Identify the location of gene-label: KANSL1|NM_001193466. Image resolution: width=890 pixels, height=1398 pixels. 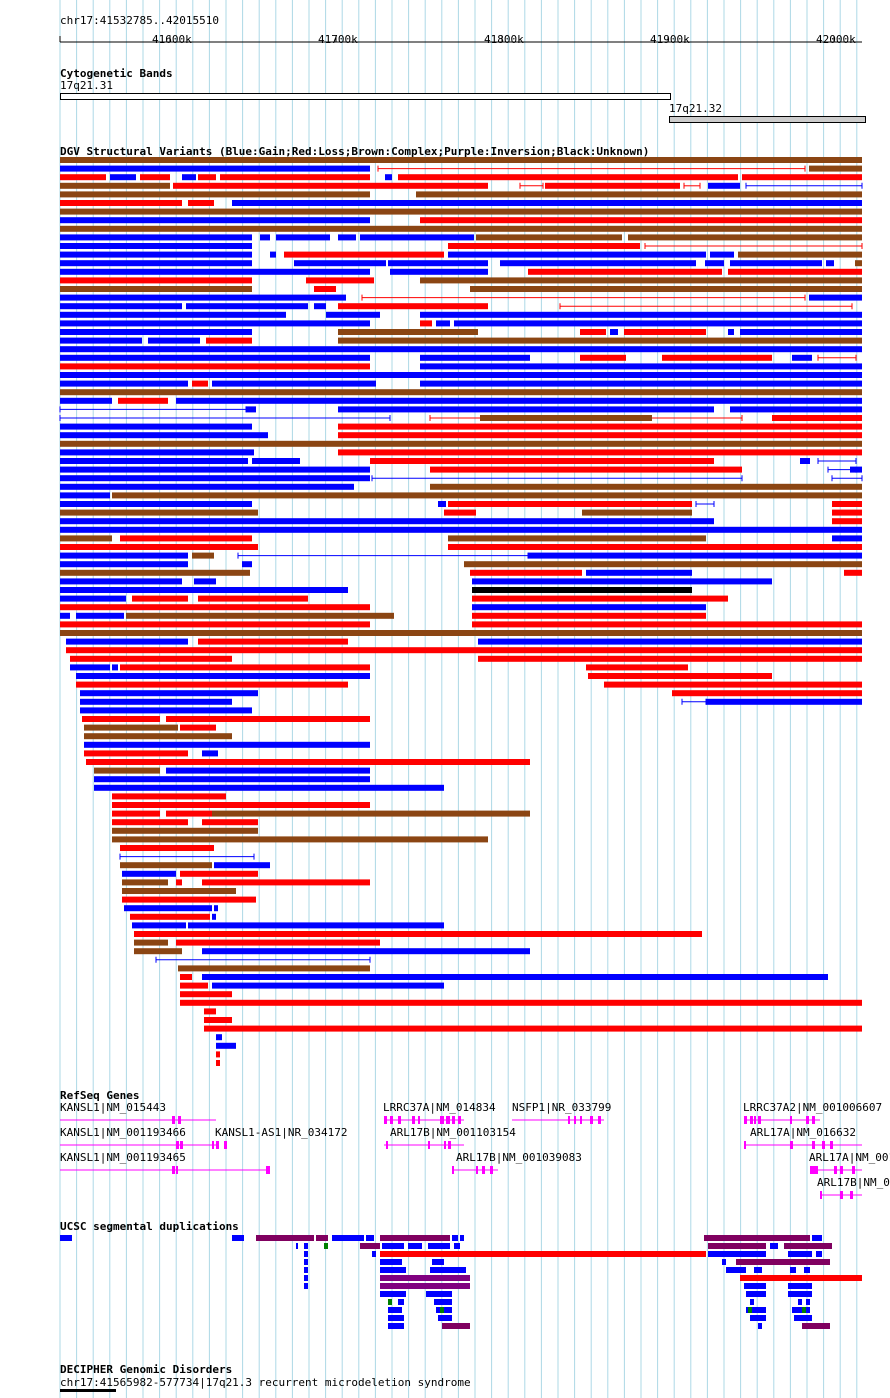
(123, 1132).